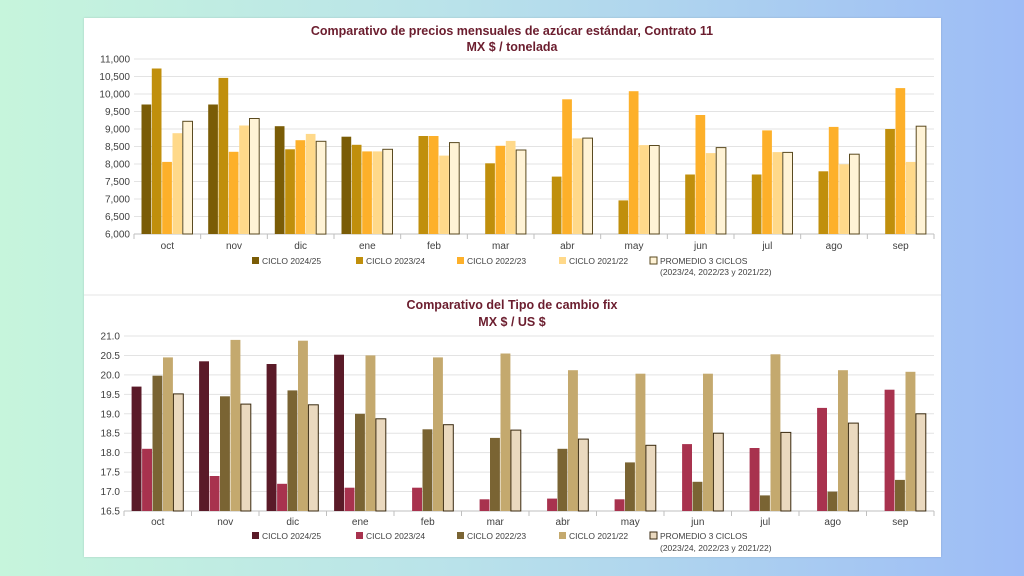 This screenshot has height=576, width=1024. What do you see at coordinates (111, 434) in the screenshot?
I see `y-tick-label: 18.5` at bounding box center [111, 434].